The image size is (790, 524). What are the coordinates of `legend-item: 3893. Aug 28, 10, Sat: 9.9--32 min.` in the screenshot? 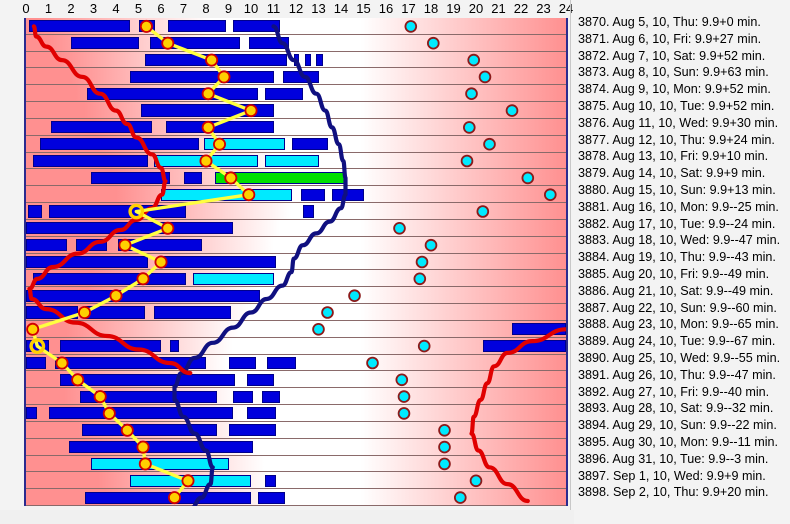 It's located at (676, 408).